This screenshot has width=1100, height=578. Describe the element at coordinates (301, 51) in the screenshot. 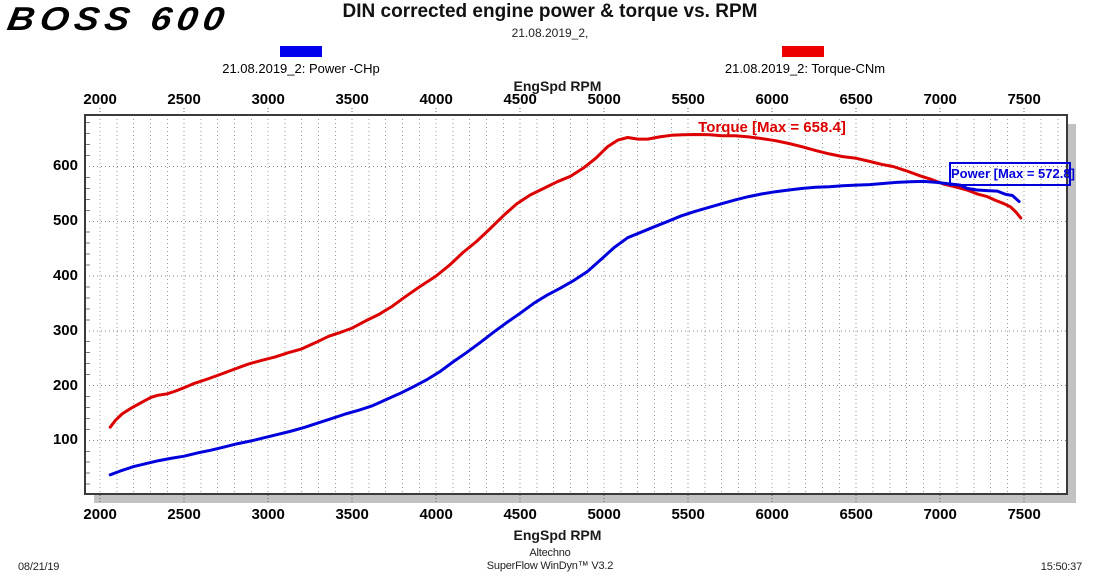

I see `power-legend-swatch` at that location.